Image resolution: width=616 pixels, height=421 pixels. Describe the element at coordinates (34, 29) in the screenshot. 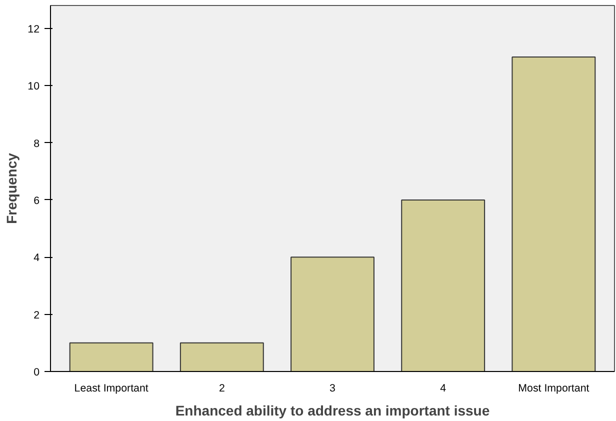

I see `y-tick-label: 12` at that location.